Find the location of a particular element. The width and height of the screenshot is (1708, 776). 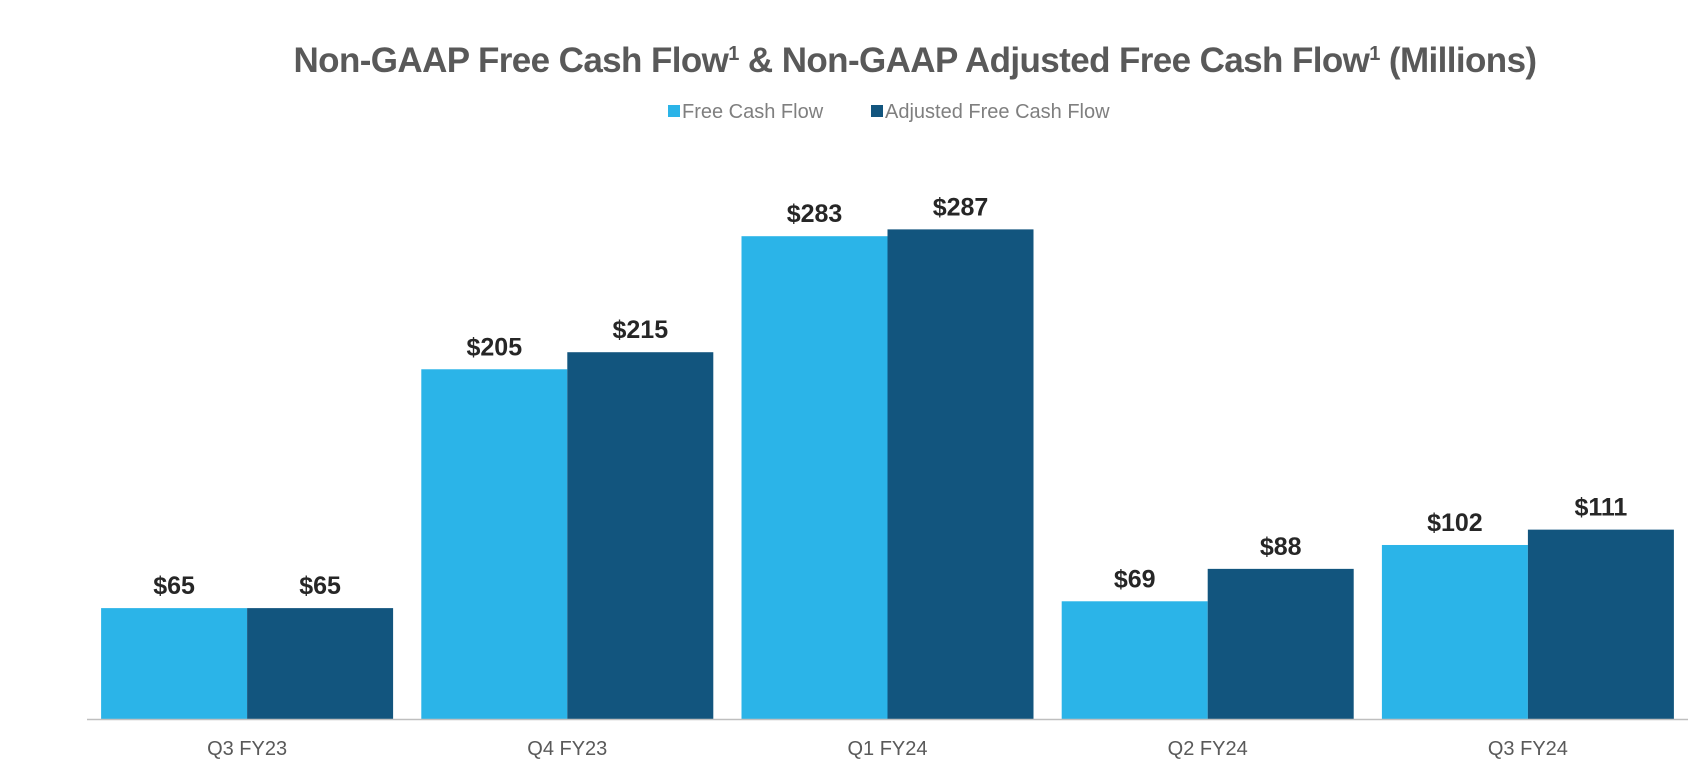

legend-swatch-adjusted-free-cash-flow is located at coordinates (877, 111).